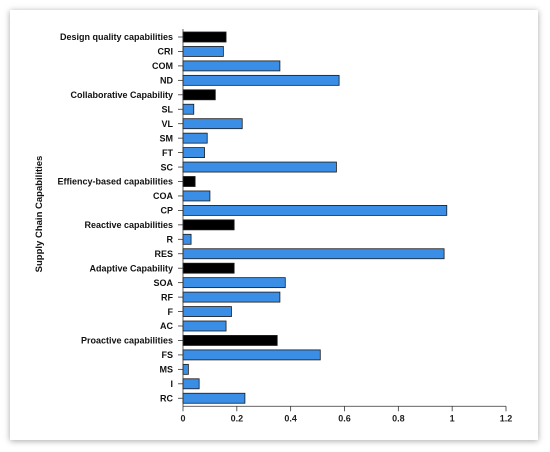  Describe the element at coordinates (170, 240) in the screenshot. I see `category-label: R` at that location.